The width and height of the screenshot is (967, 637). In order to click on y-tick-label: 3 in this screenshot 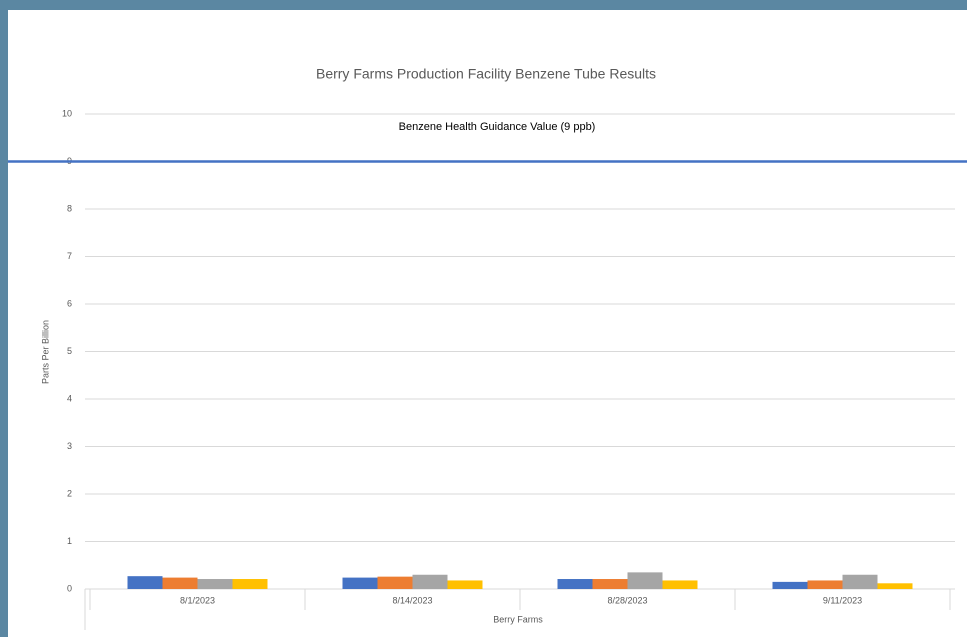, I will do `click(69, 446)`.